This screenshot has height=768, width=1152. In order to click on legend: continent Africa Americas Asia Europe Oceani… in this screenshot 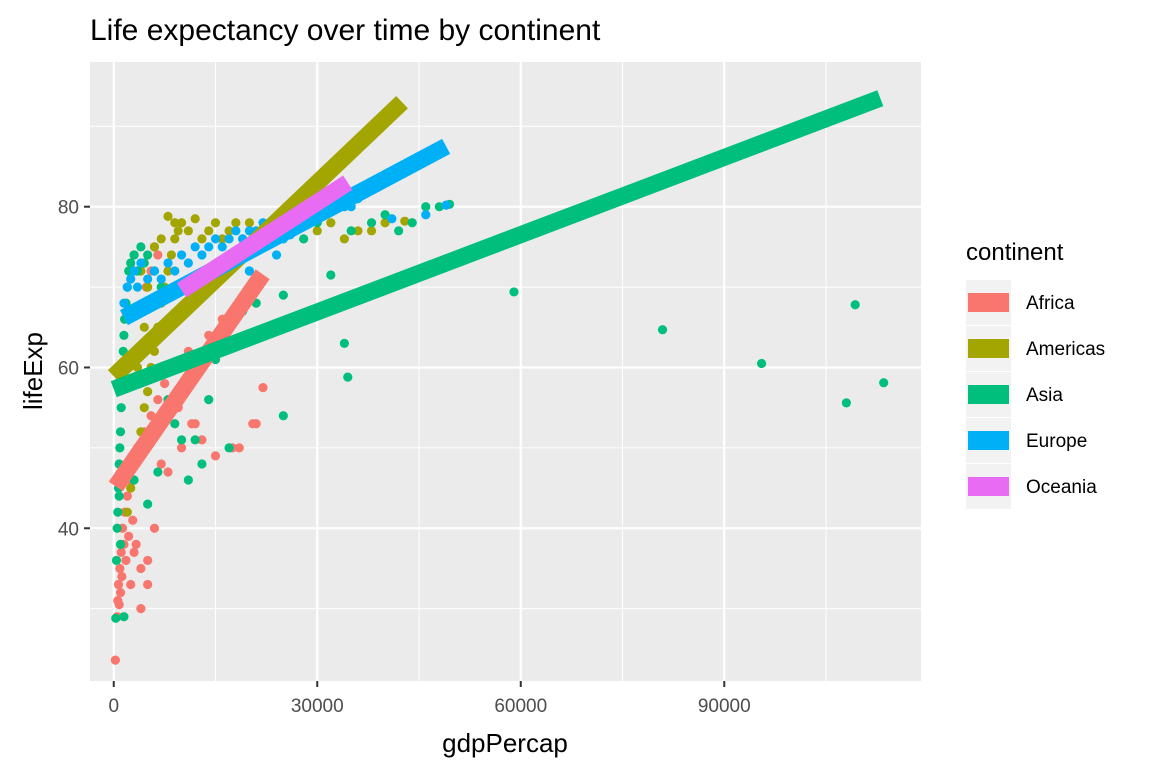, I will do `click(1035, 374)`.